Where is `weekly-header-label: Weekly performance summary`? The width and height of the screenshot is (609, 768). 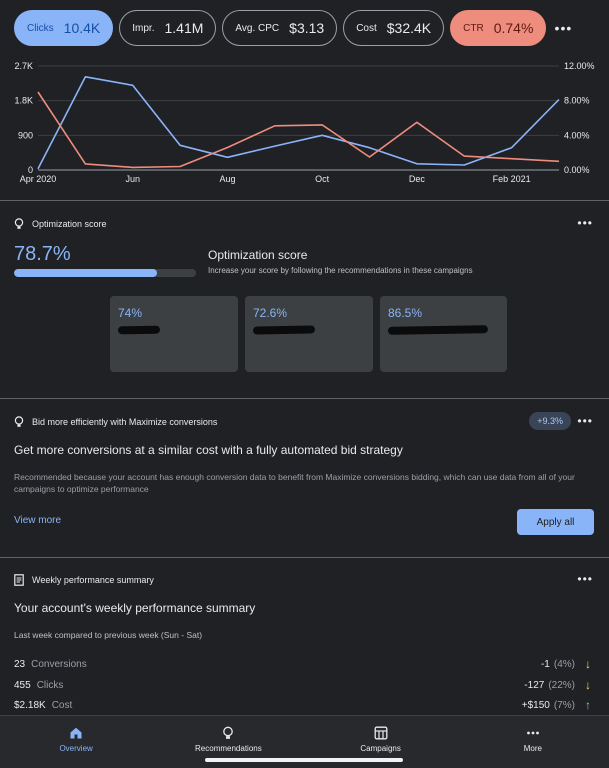 weekly-header-label: Weekly performance summary is located at coordinates (93, 580).